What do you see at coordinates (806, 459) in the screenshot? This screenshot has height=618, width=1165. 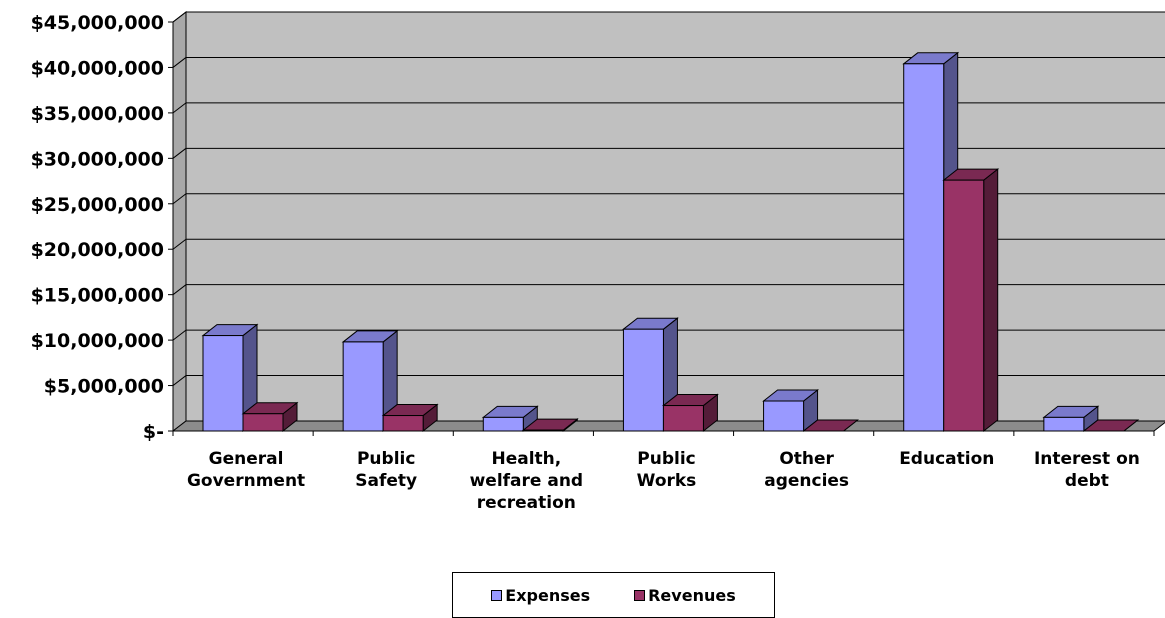 I see `x-tick-label-line: Other` at bounding box center [806, 459].